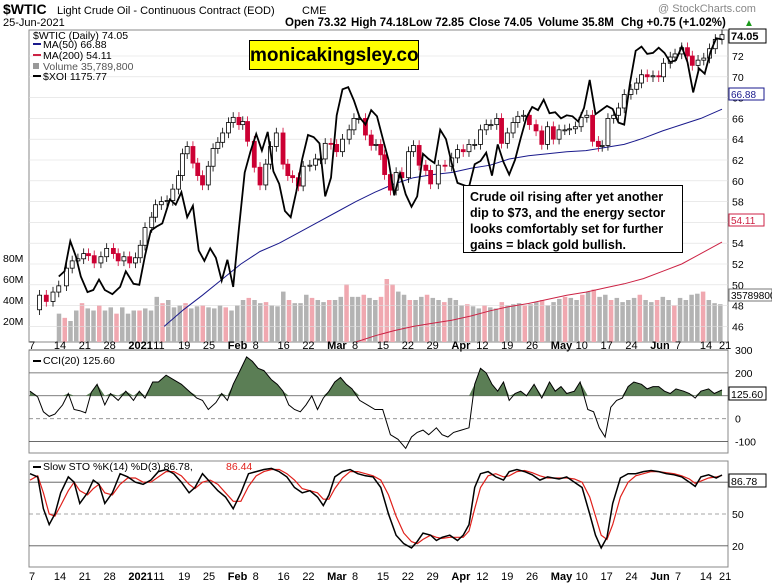 The height and width of the screenshot is (585, 772). I want to click on price-tick-label: 54, so click(738, 244).